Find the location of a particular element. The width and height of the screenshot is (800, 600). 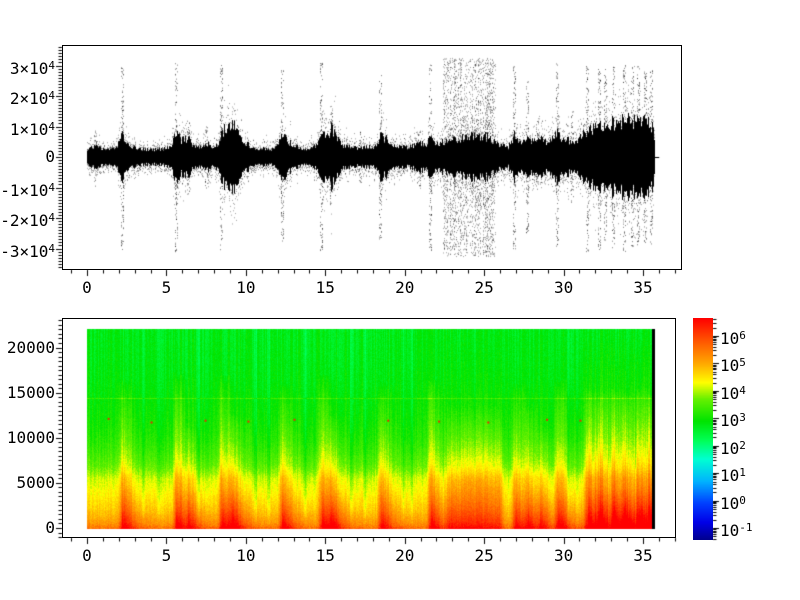

colorbar-tick-label: 10⁻¹ is located at coordinates (736, 531).